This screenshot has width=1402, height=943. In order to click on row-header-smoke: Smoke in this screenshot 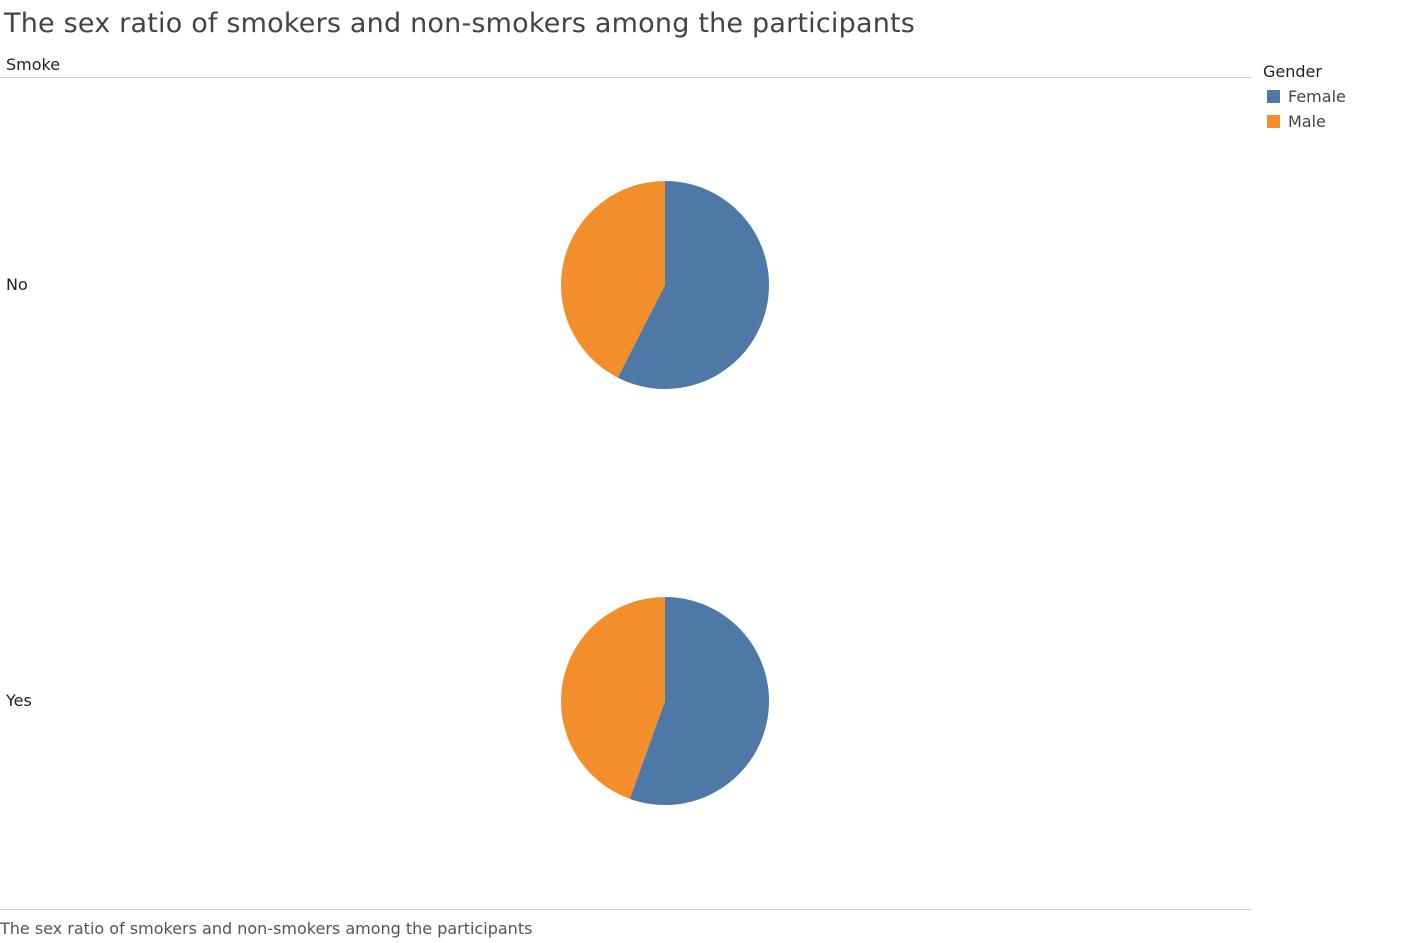, I will do `click(33, 64)`.